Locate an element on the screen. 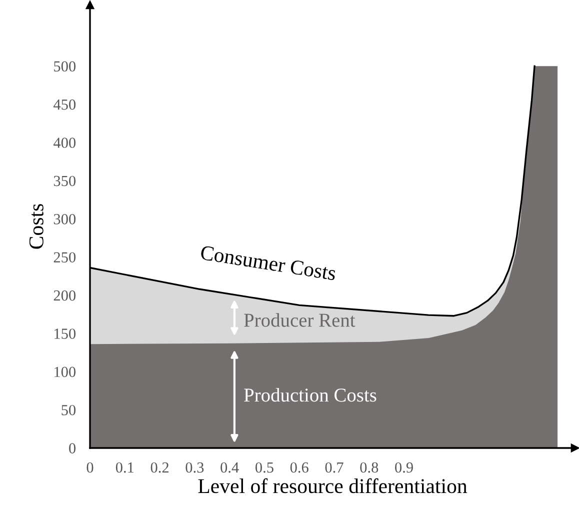 This screenshot has width=579, height=510. x-tick-label: 0.5 is located at coordinates (264, 467).